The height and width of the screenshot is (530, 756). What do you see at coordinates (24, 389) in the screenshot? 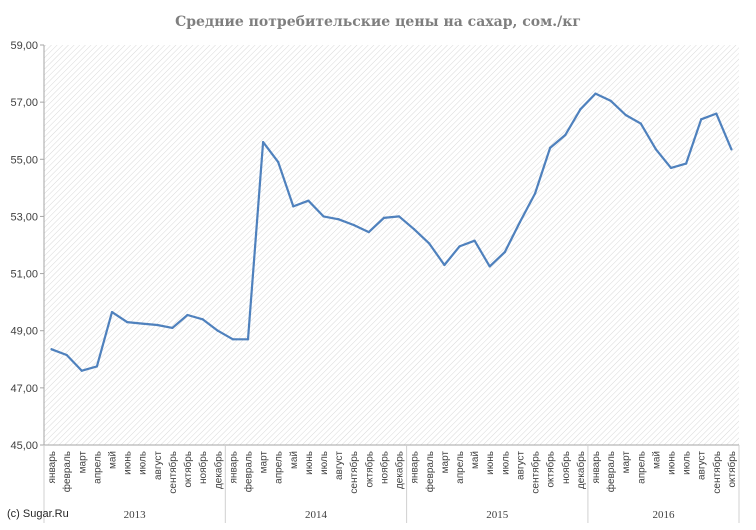
I see `y-tick-label: 47,00` at bounding box center [24, 389].